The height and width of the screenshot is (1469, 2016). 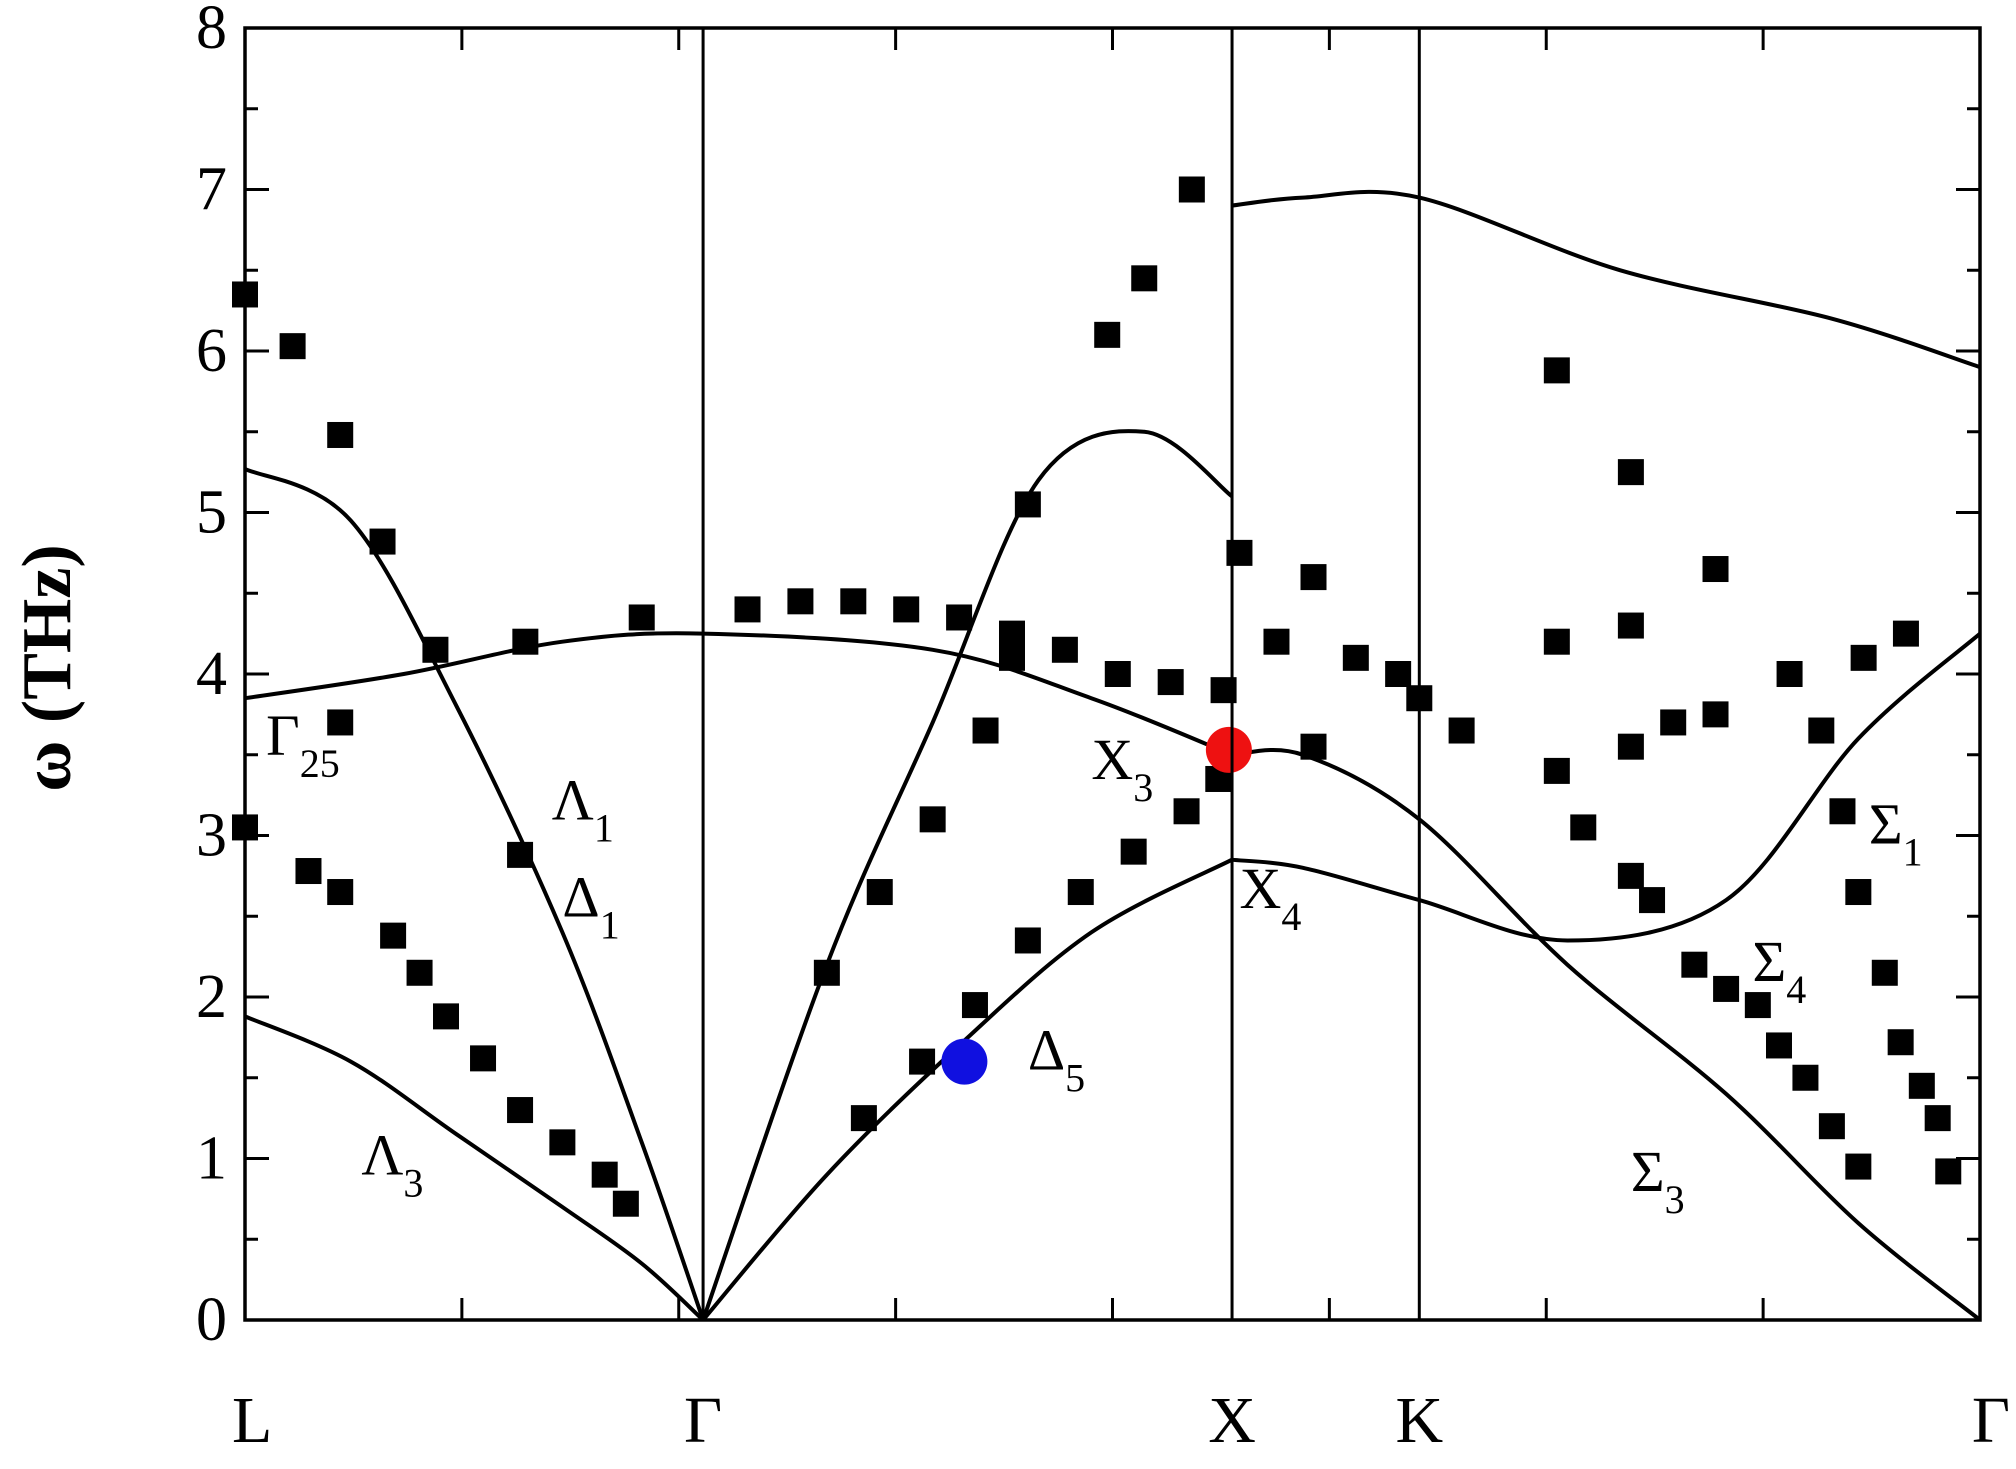 What do you see at coordinates (1260, 888) in the screenshot?
I see `branch-label-symbol: X` at bounding box center [1260, 888].